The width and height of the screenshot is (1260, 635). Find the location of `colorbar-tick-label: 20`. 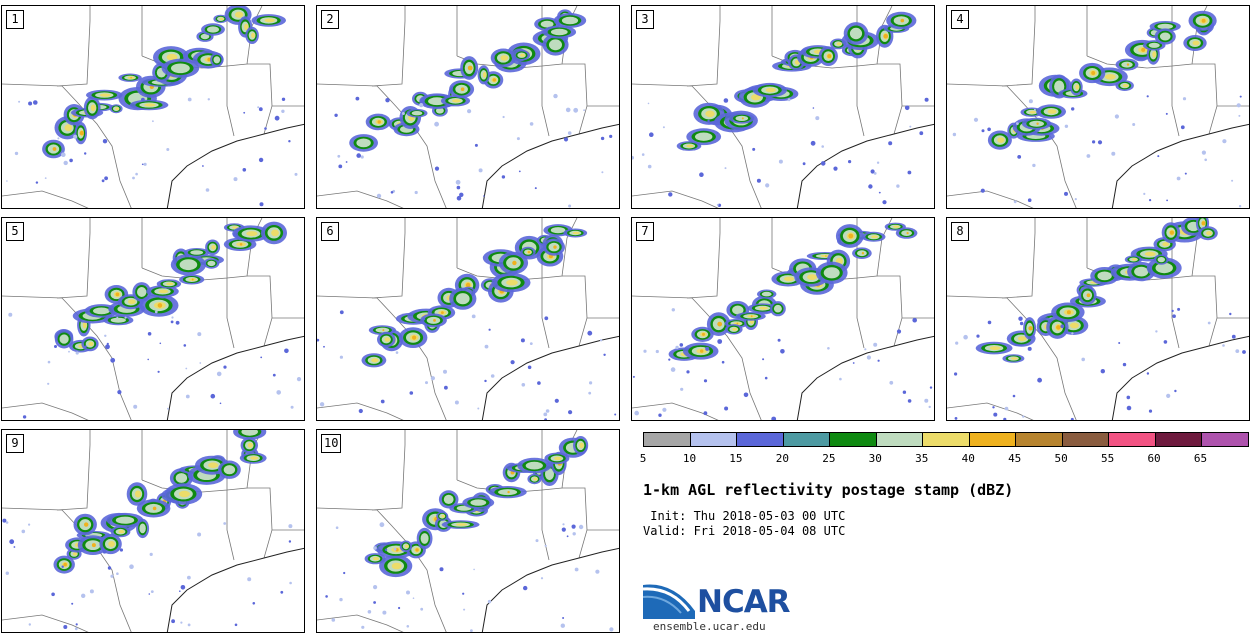

colorbar-tick-label: 20 is located at coordinates (782, 458).